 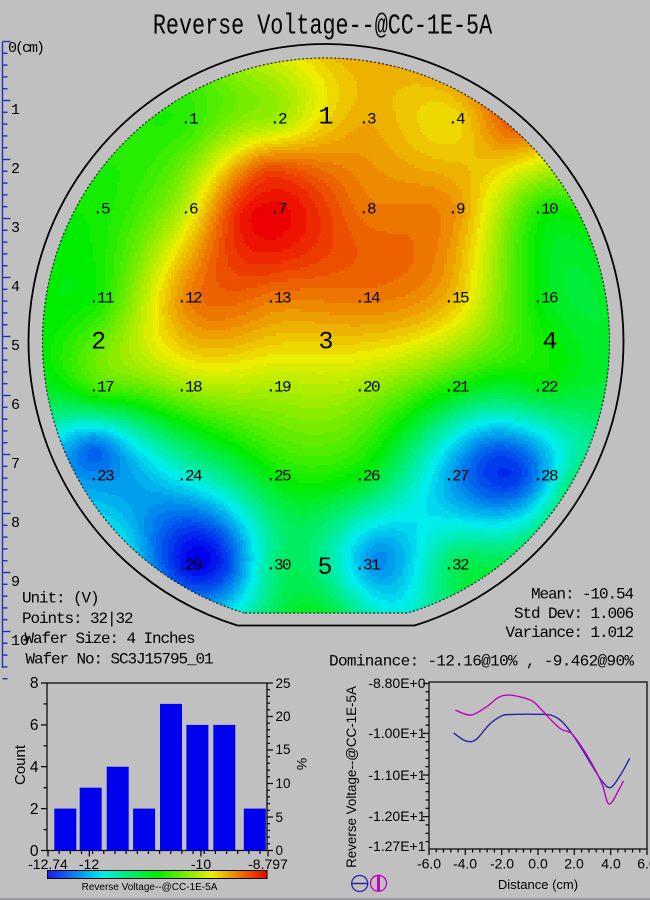 What do you see at coordinates (545, 298) in the screenshot?
I see `svg-text: .16` at bounding box center [545, 298].